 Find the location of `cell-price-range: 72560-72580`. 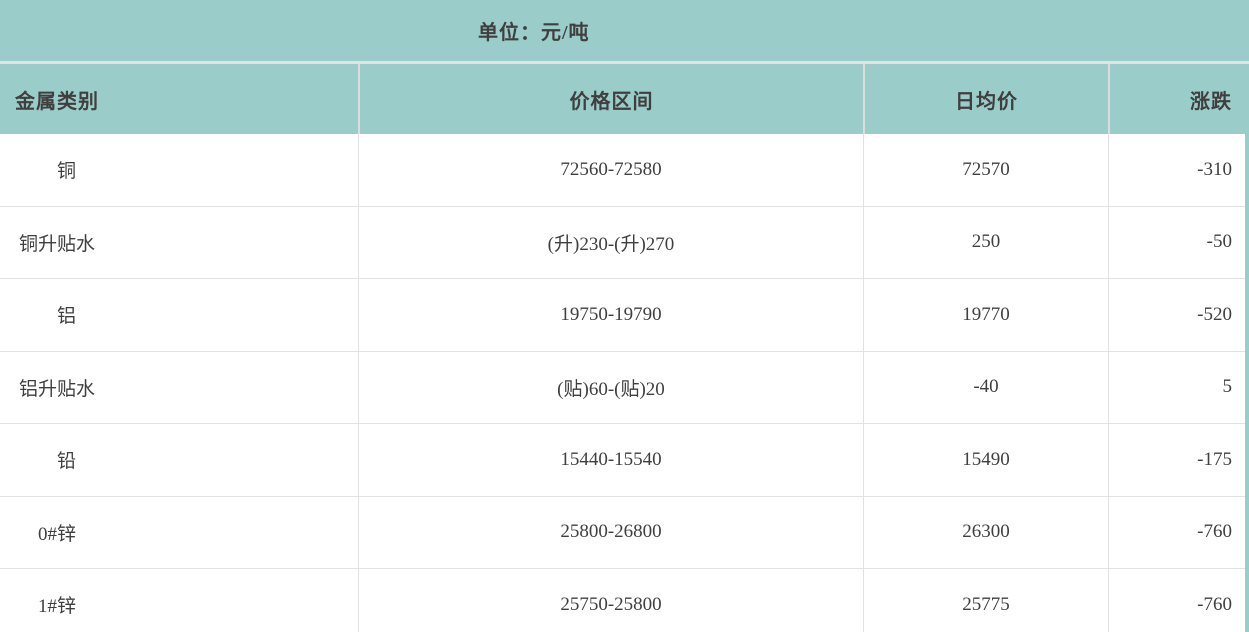

cell-price-range: 72560-72580 is located at coordinates (610, 170).